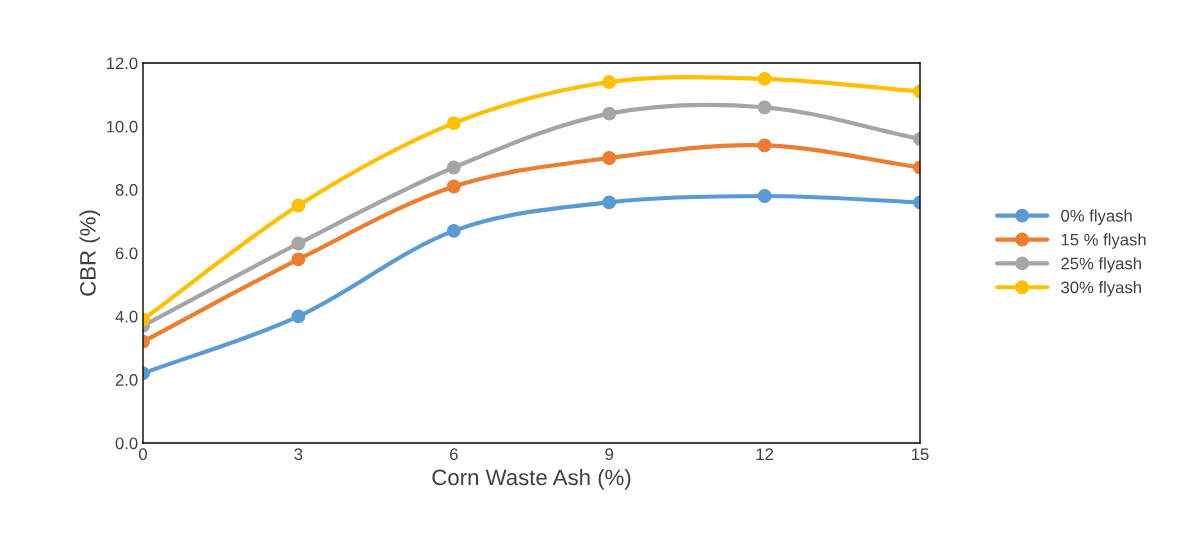  Describe the element at coordinates (298, 454) in the screenshot. I see `x-tick-label: 3` at that location.